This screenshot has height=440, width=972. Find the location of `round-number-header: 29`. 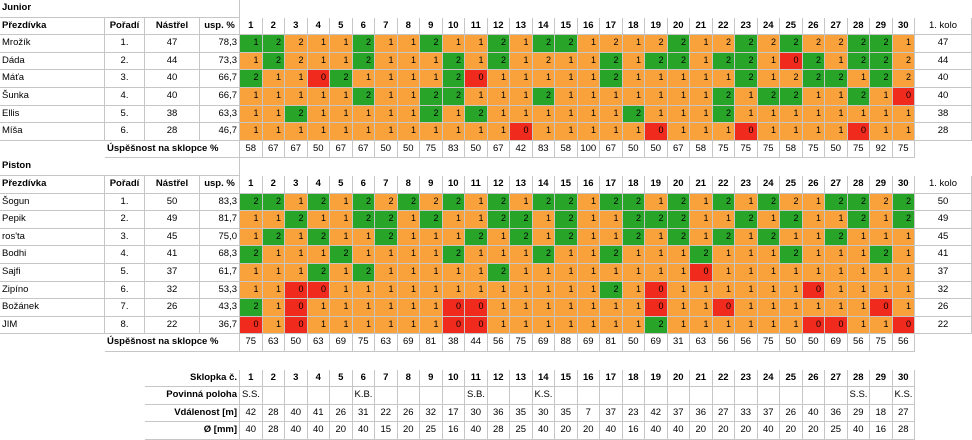

round-number-header: 29 is located at coordinates (881, 185).